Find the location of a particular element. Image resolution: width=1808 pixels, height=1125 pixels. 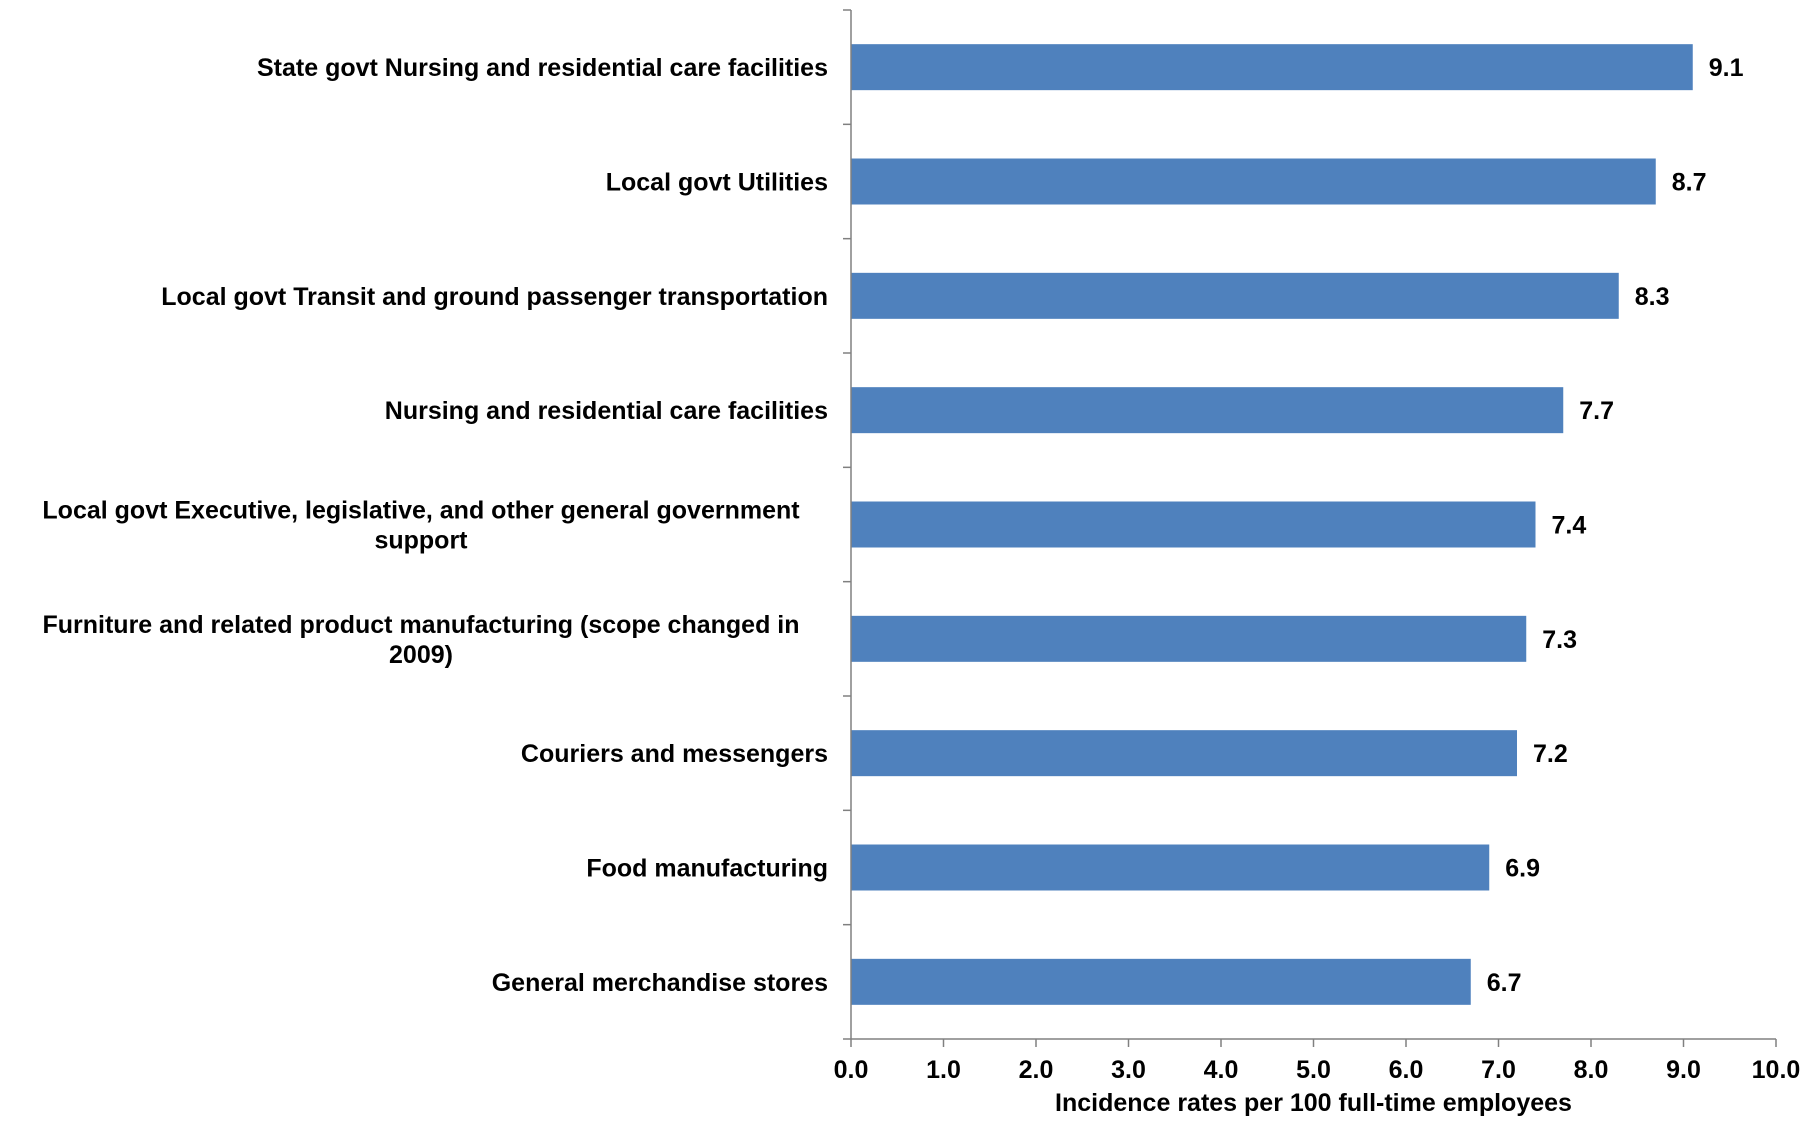

data-label: 7.4 is located at coordinates (1569, 526).